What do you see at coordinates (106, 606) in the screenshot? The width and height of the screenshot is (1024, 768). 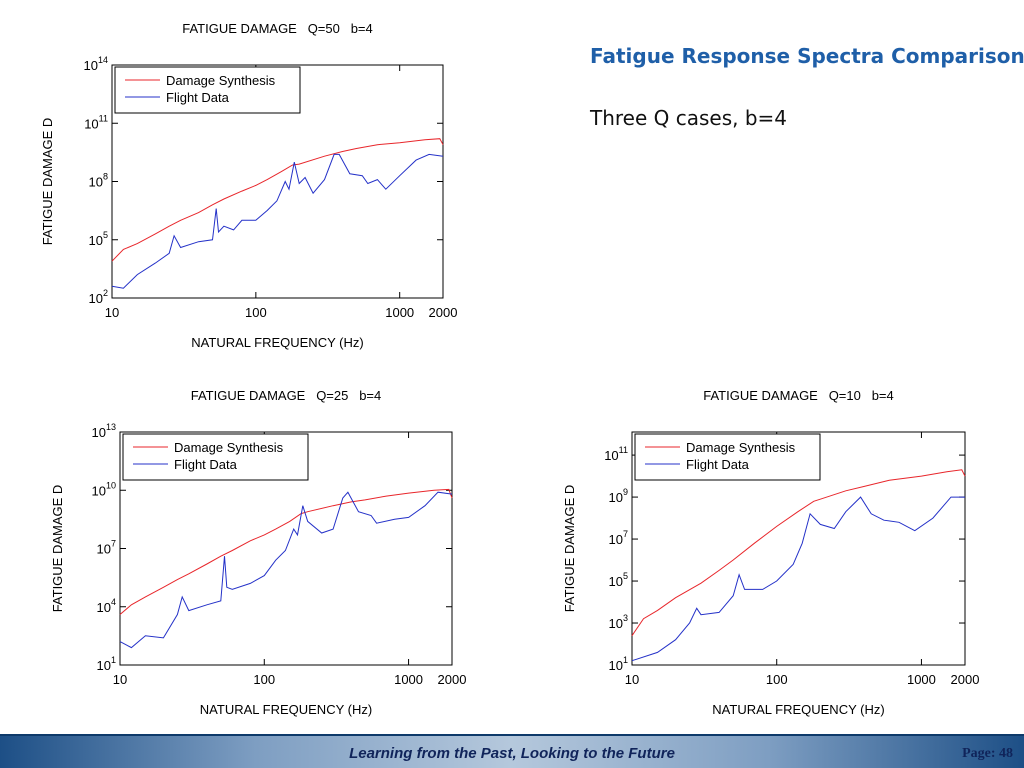 I see `y-tick-label: 10⁴` at bounding box center [106, 606].